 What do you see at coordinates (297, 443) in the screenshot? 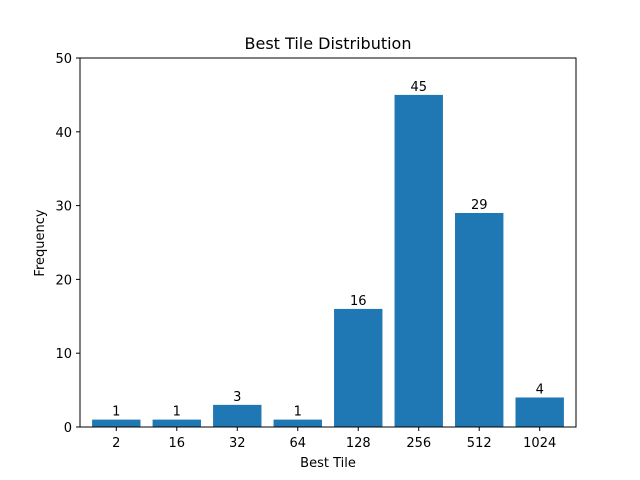
I see `x-tick-label-64: 64` at bounding box center [297, 443].